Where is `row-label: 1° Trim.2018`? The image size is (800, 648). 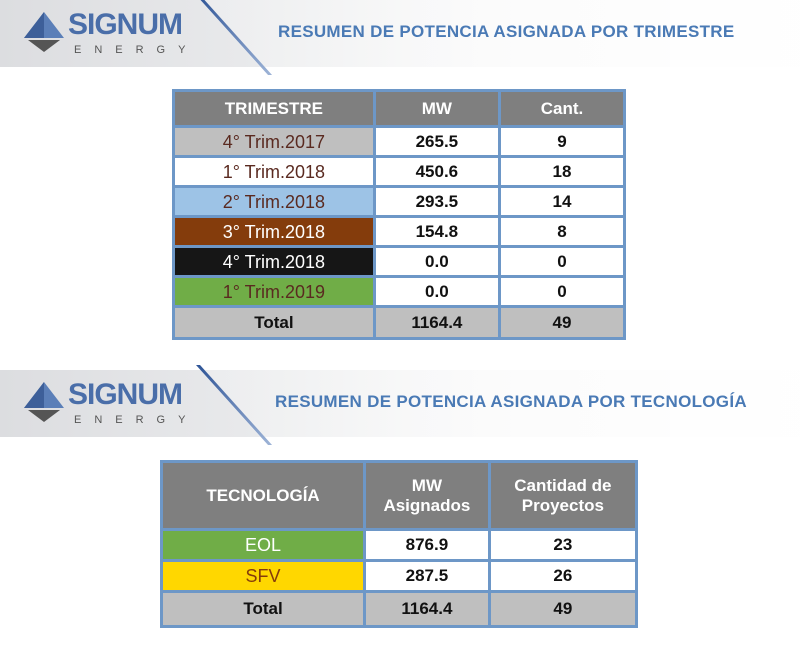
row-label: 1° Trim.2018 is located at coordinates (274, 171).